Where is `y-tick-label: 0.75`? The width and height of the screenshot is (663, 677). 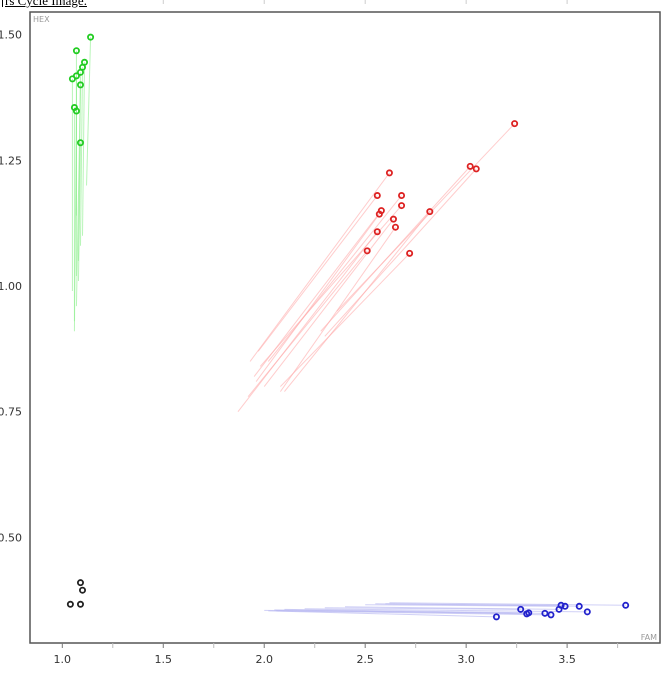
y-tick-label: 0.75 is located at coordinates (11, 412).